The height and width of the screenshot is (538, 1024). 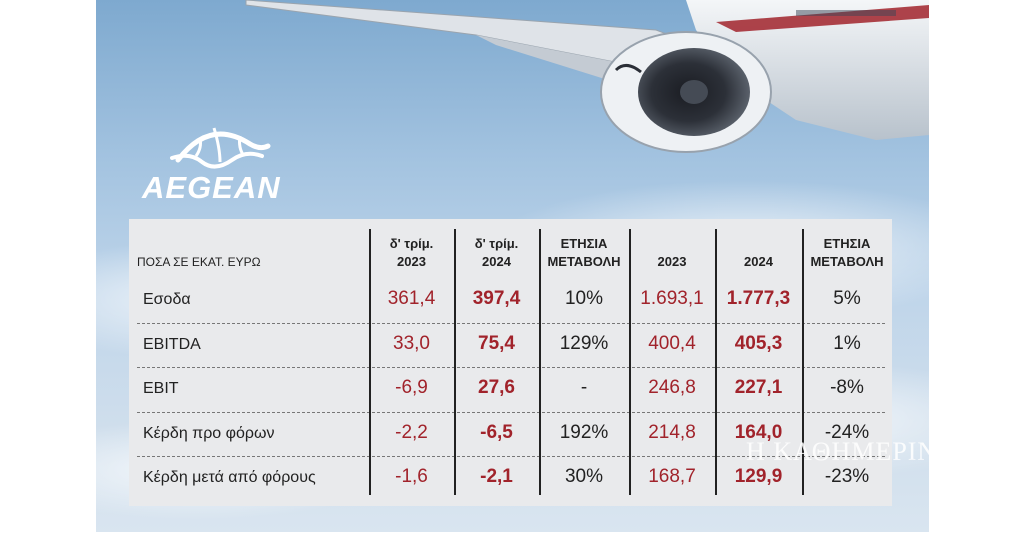 I want to click on table-cell-value: 164,0, so click(x=758, y=432).